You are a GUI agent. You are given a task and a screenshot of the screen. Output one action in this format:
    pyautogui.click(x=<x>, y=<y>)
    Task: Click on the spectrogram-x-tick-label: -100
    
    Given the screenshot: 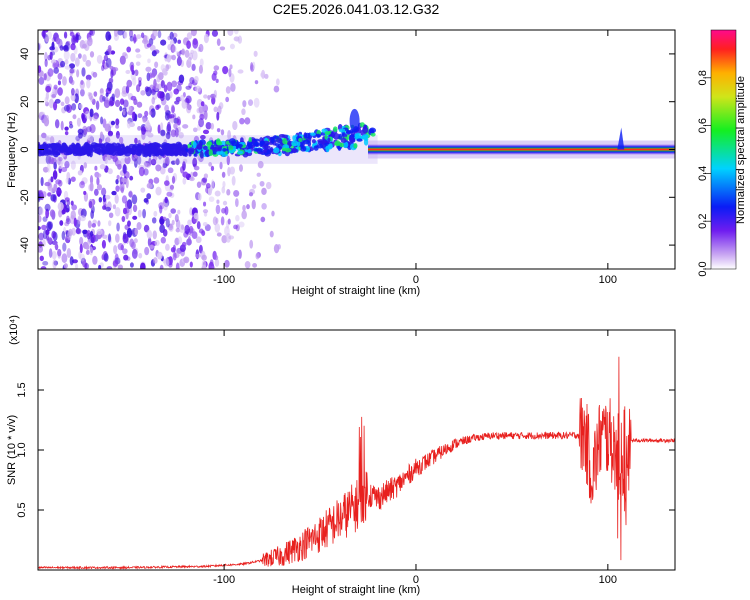 What is the action you would take?
    pyautogui.click(x=224, y=280)
    